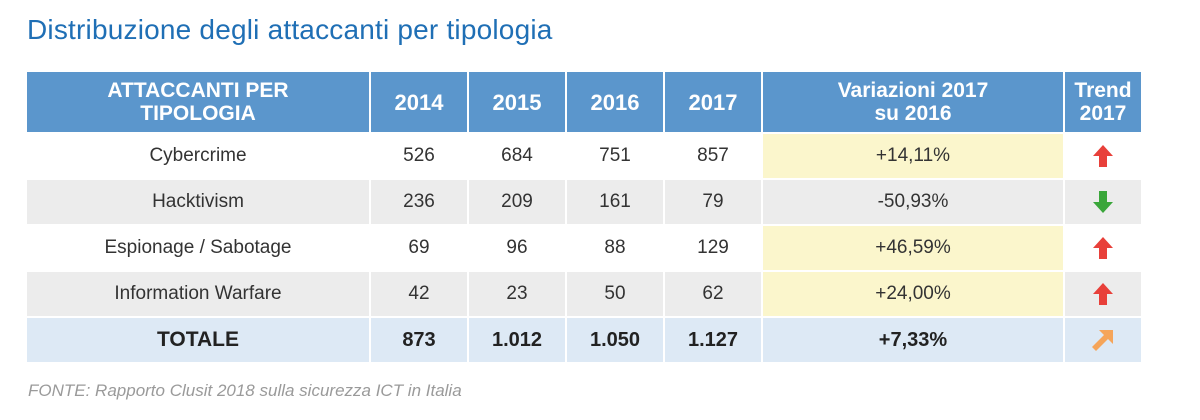 This screenshot has height=420, width=1200. I want to click on header-variation: Variazioni 2017 su 2016, so click(914, 103).